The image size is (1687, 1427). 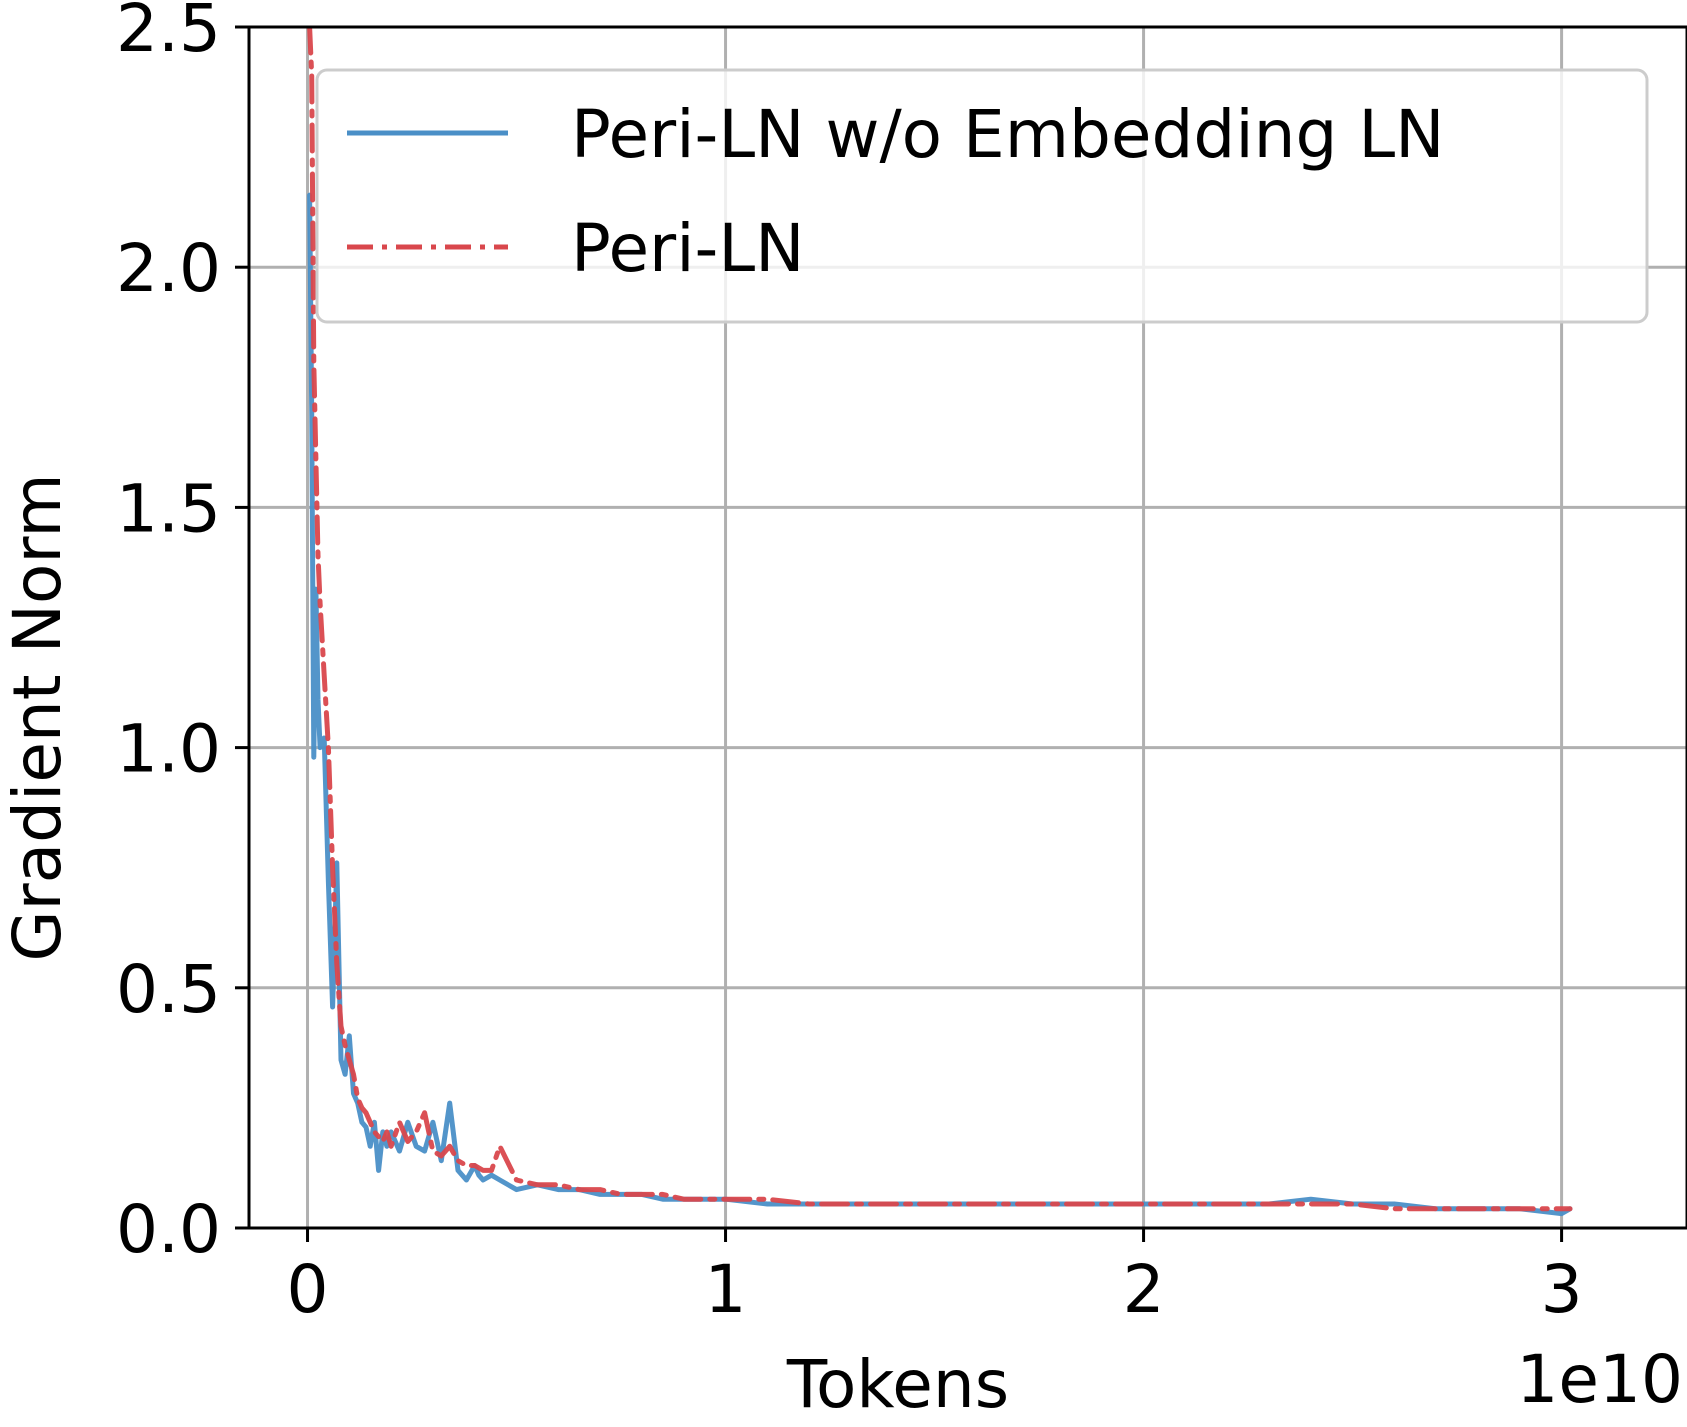 I want to click on x-tick-label: 3, so click(x=1562, y=1289).